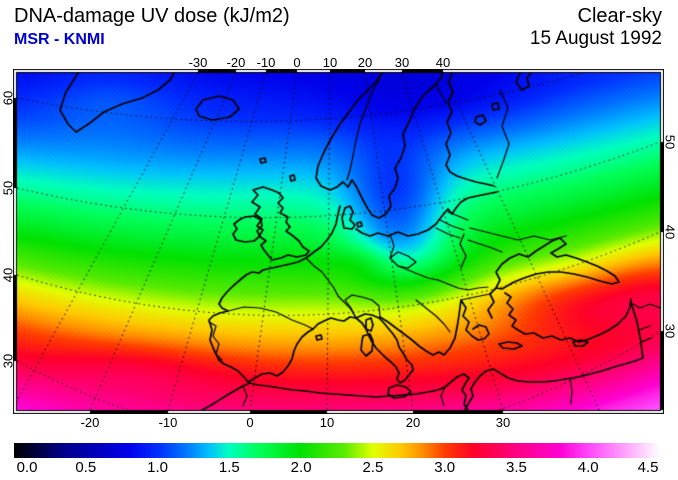  What do you see at coordinates (8, 98) in the screenshot?
I see `left-axis-tick-label: 60` at bounding box center [8, 98].